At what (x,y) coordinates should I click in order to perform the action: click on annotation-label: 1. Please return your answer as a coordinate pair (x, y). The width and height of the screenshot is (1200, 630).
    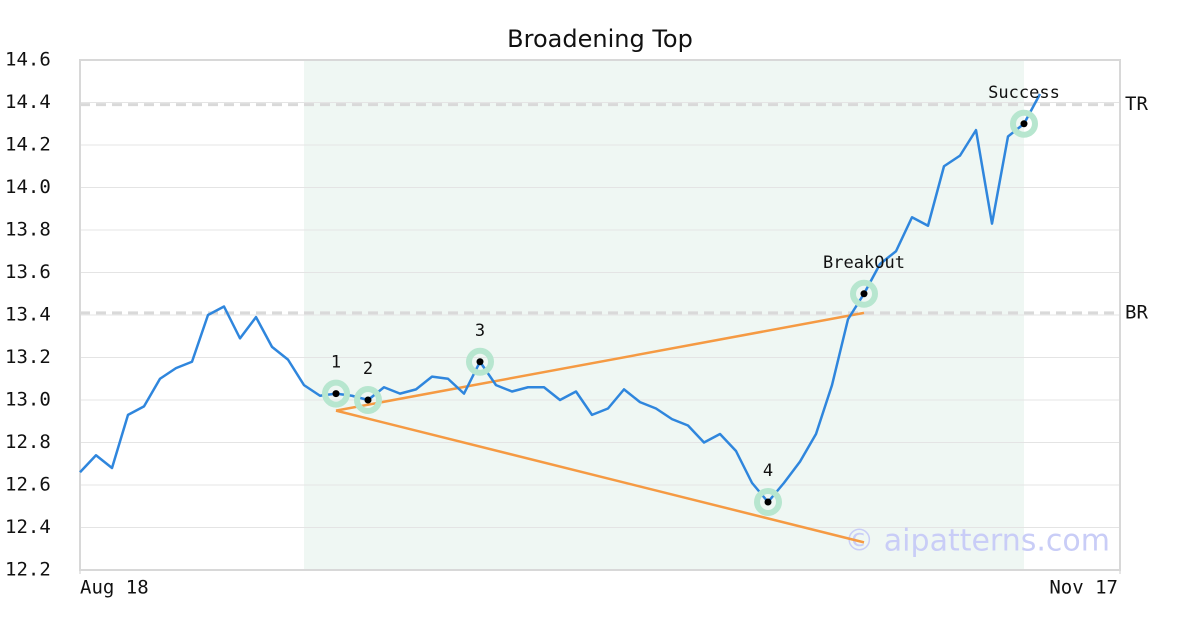
    Looking at the image, I should click on (336, 363).